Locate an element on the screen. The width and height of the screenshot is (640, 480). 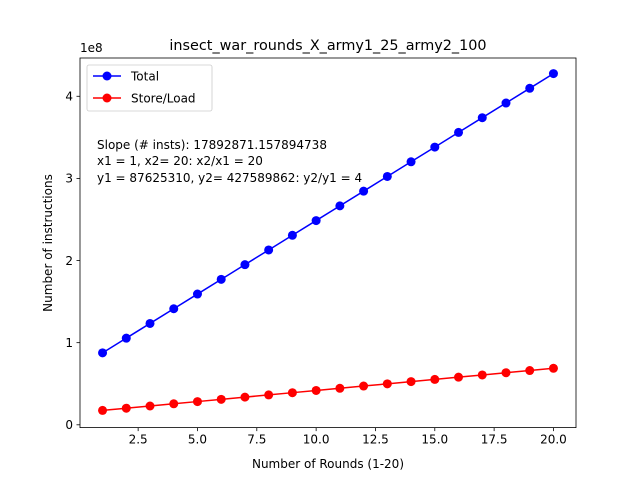
y-tick-label: 0 is located at coordinates (69, 425).